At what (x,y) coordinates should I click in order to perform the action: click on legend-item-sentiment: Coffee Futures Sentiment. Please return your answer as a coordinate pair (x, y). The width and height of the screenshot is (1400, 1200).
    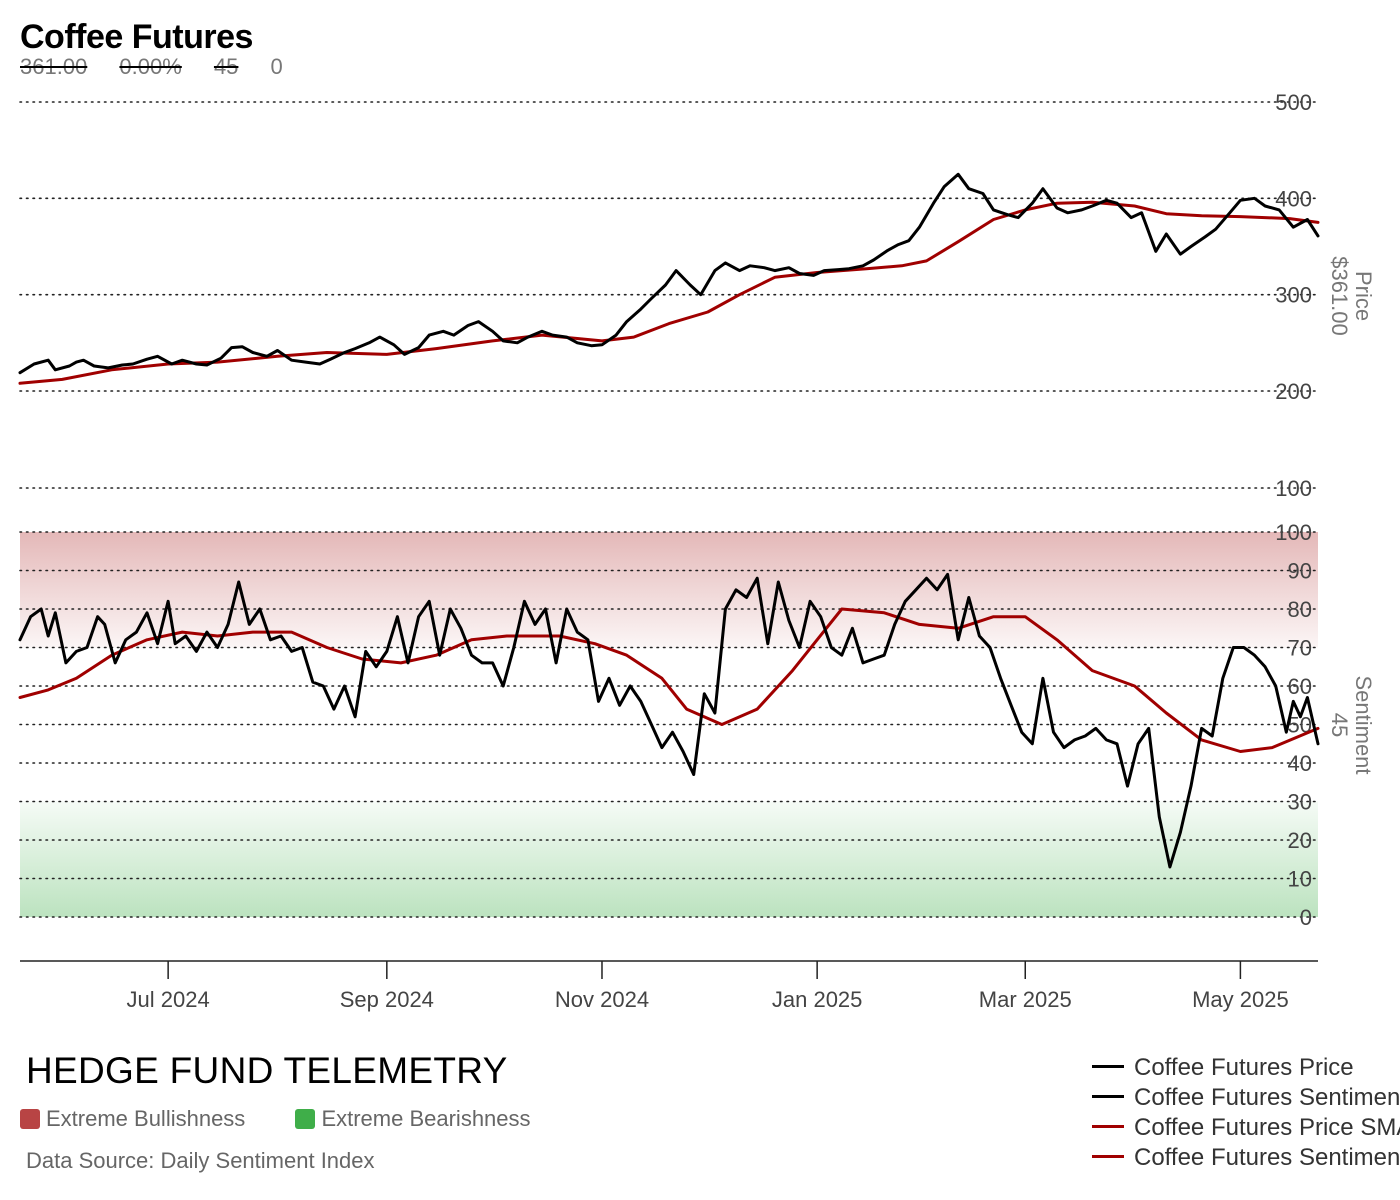
    Looking at the image, I should click on (1246, 1098).